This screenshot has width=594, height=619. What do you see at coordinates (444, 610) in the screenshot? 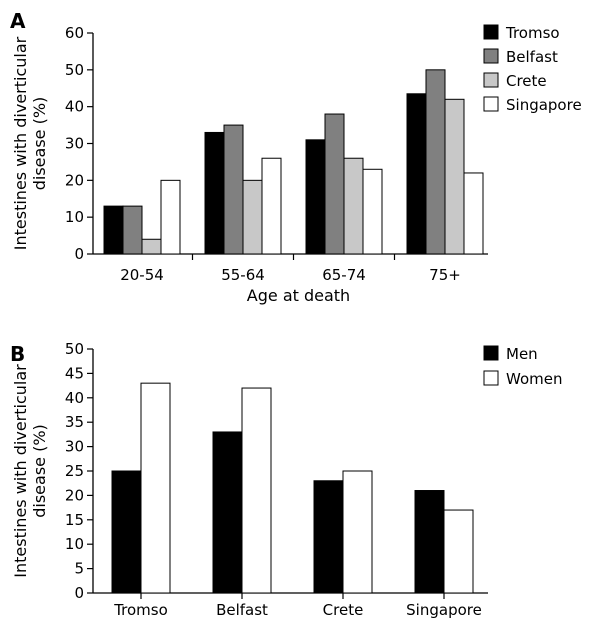
I see `x-category-label: Singapore` at bounding box center [444, 610].